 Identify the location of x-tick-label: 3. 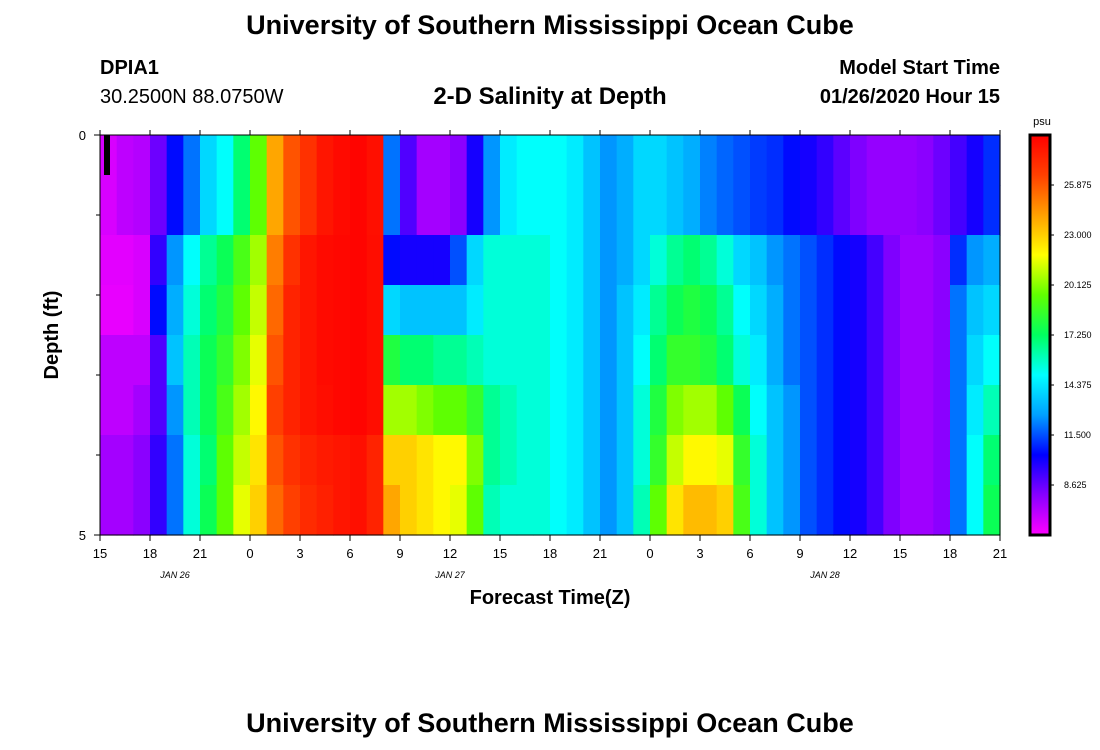
(299, 553).